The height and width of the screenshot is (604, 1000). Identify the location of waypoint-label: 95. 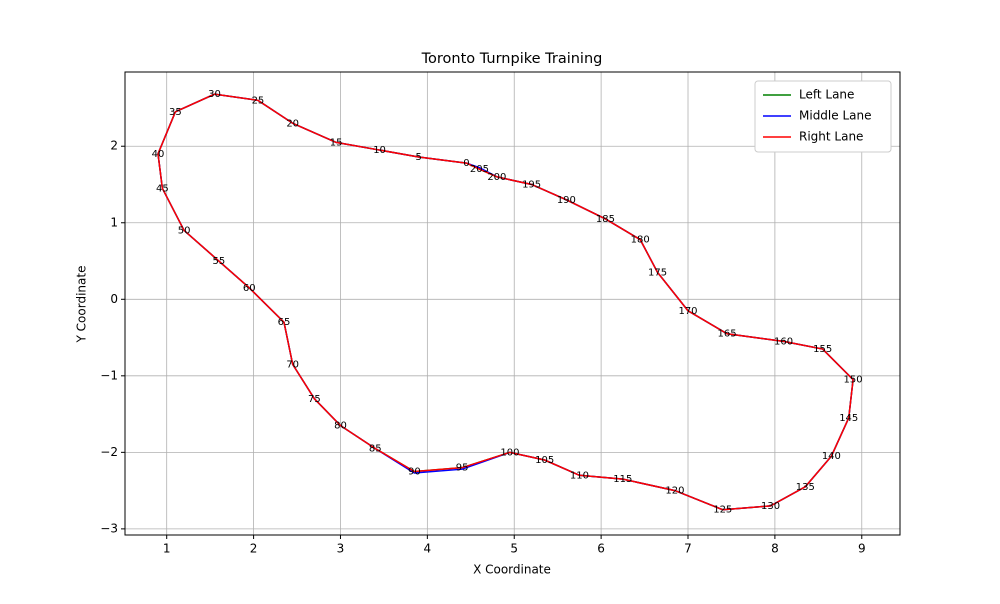
(462, 468).